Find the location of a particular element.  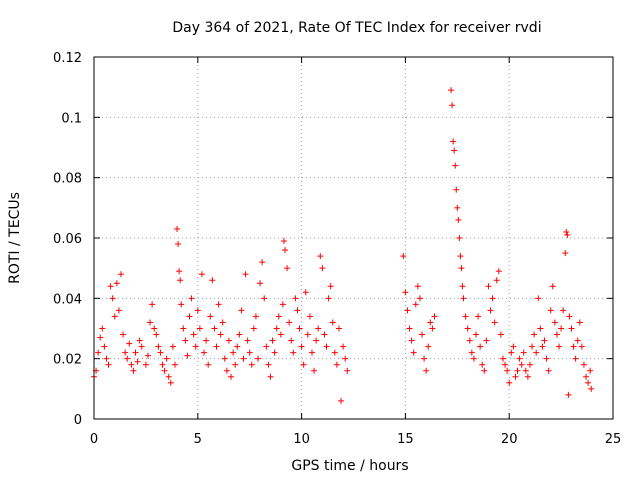

y-tick-label: 0.02 is located at coordinates (67, 360).